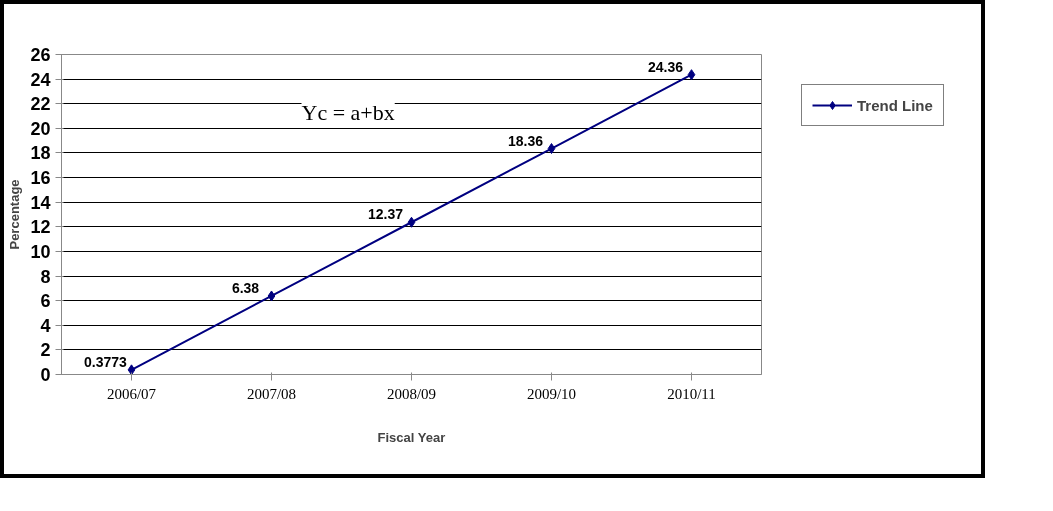 The height and width of the screenshot is (511, 1053). Describe the element at coordinates (45, 325) in the screenshot. I see `y-tick-label: 4` at that location.